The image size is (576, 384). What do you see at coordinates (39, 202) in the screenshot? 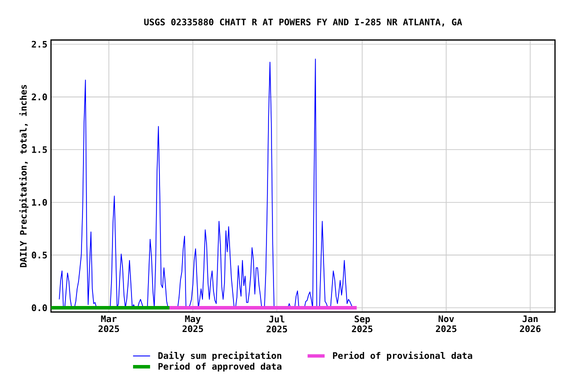
I see `y-tick-label: 1.0` at bounding box center [39, 202].